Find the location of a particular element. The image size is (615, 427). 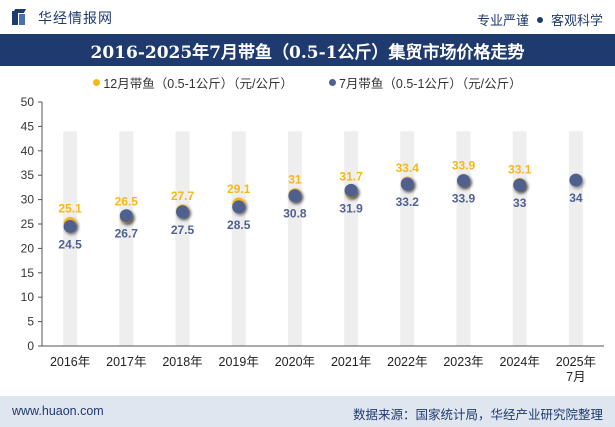

data-label-jul: 28.5 is located at coordinates (239, 225).